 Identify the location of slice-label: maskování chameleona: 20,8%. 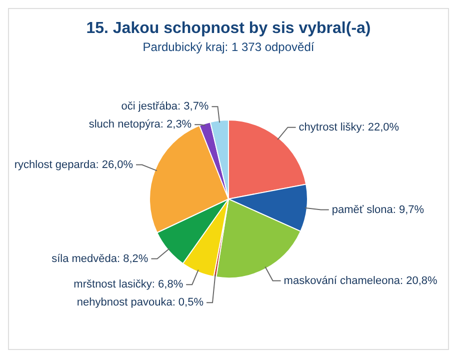
(361, 280).